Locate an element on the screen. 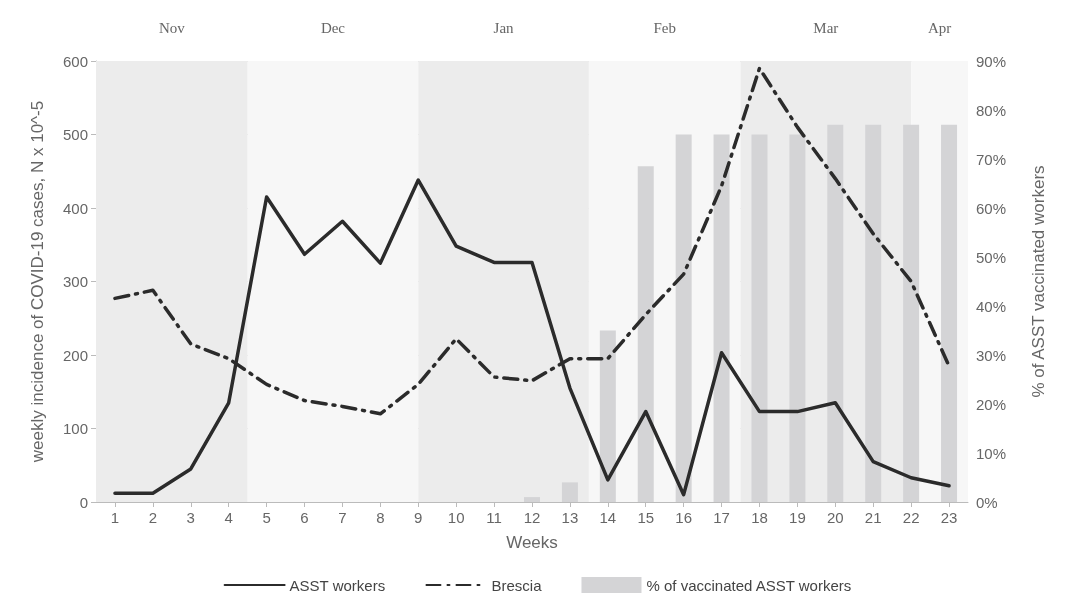  y2-tick-label: 20% is located at coordinates (991, 404).